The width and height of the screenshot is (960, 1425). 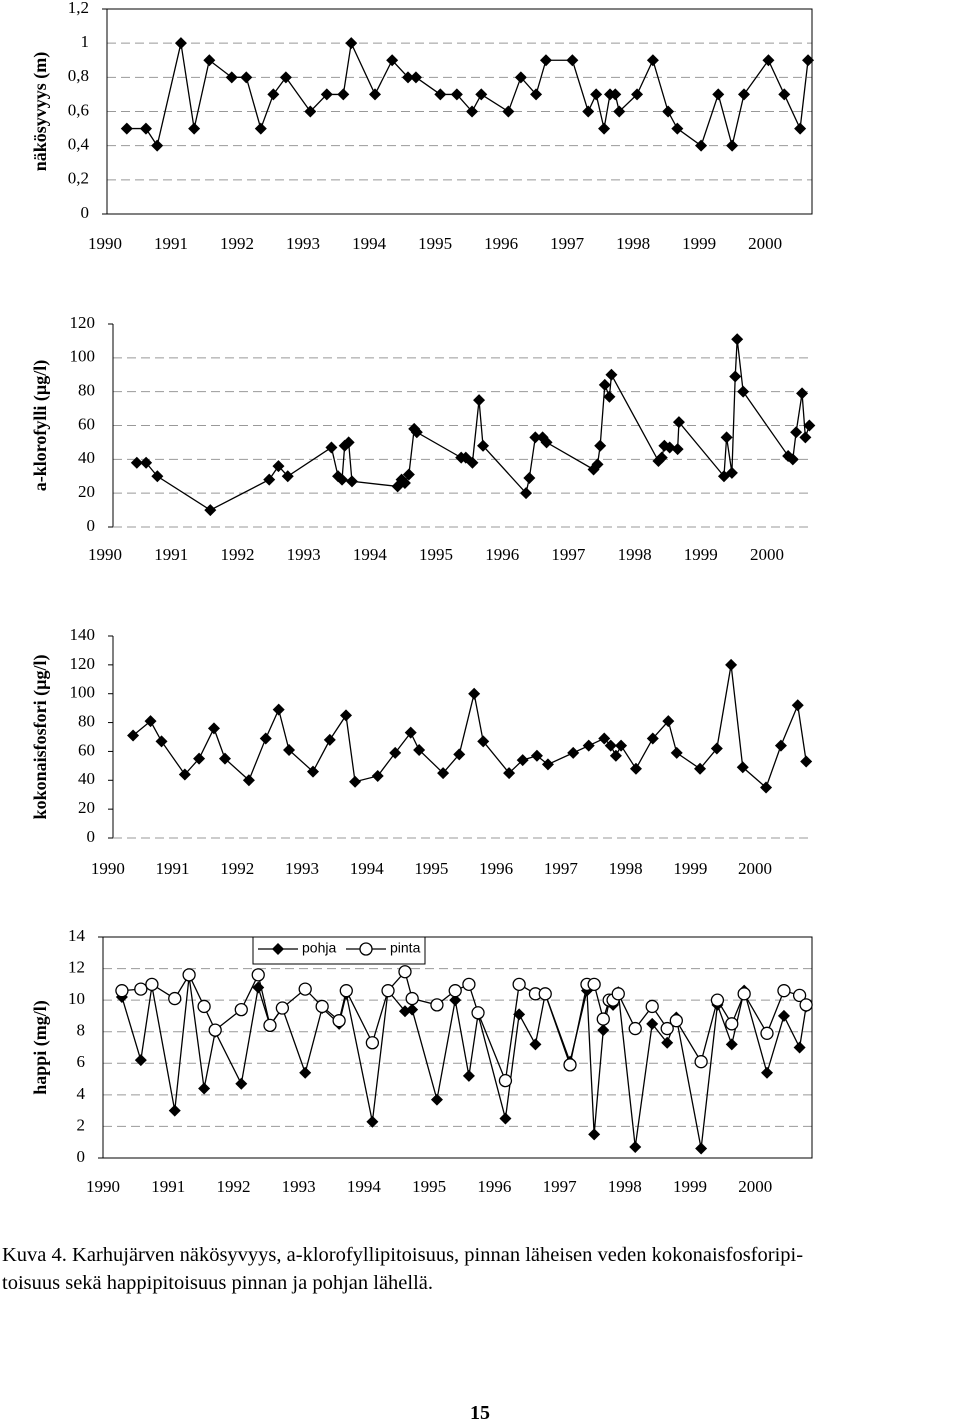 I want to click on y-tick-label: 1,2, so click(x=78, y=8).